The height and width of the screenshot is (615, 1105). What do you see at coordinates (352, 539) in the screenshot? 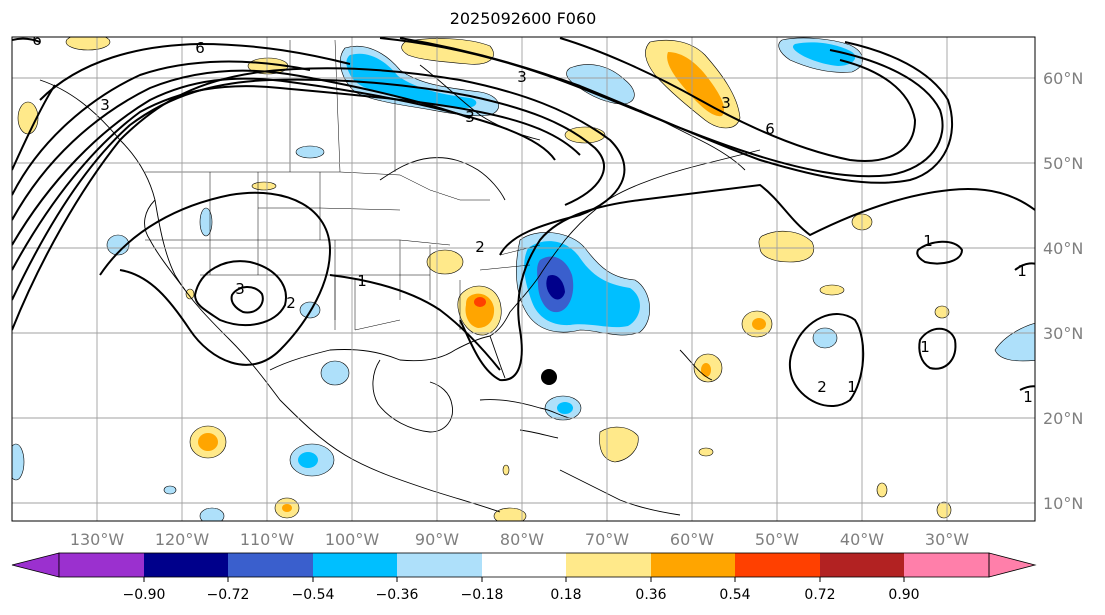
I see `lon-label: 100°W` at bounding box center [352, 539].